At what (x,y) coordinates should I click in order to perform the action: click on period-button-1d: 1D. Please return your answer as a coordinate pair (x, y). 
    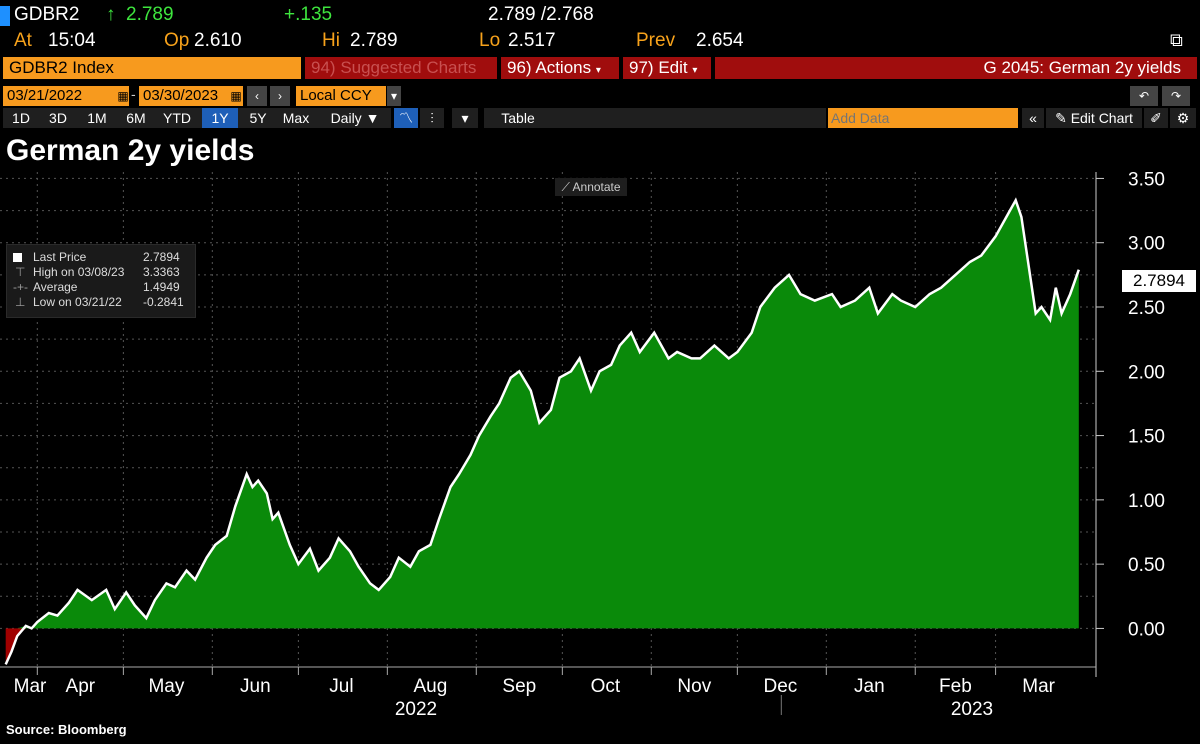
    Looking at the image, I should click on (21, 118).